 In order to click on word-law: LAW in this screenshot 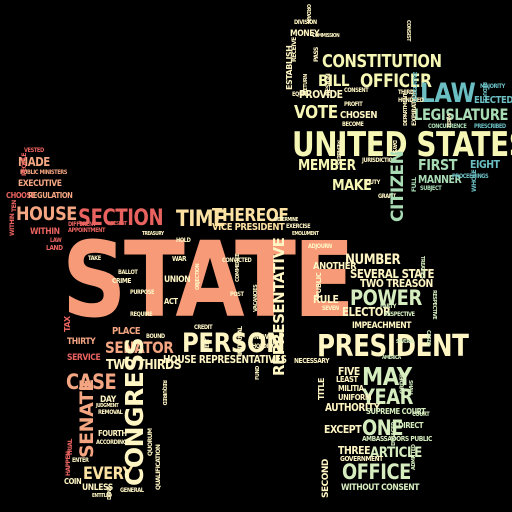, I will do `click(448, 93)`.